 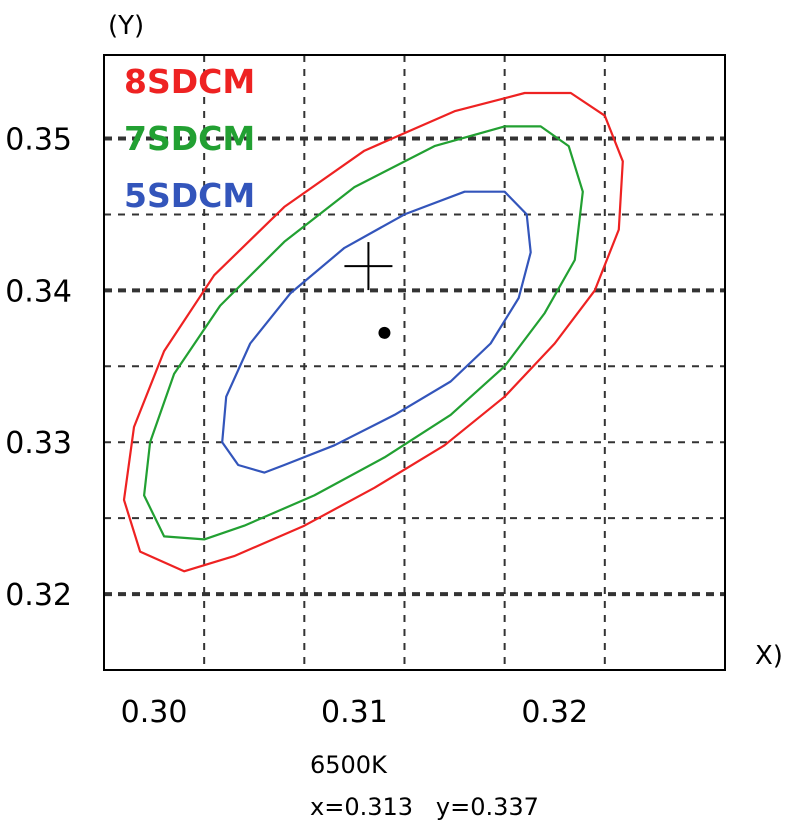 I want to click on center-point, so click(x=384, y=332).